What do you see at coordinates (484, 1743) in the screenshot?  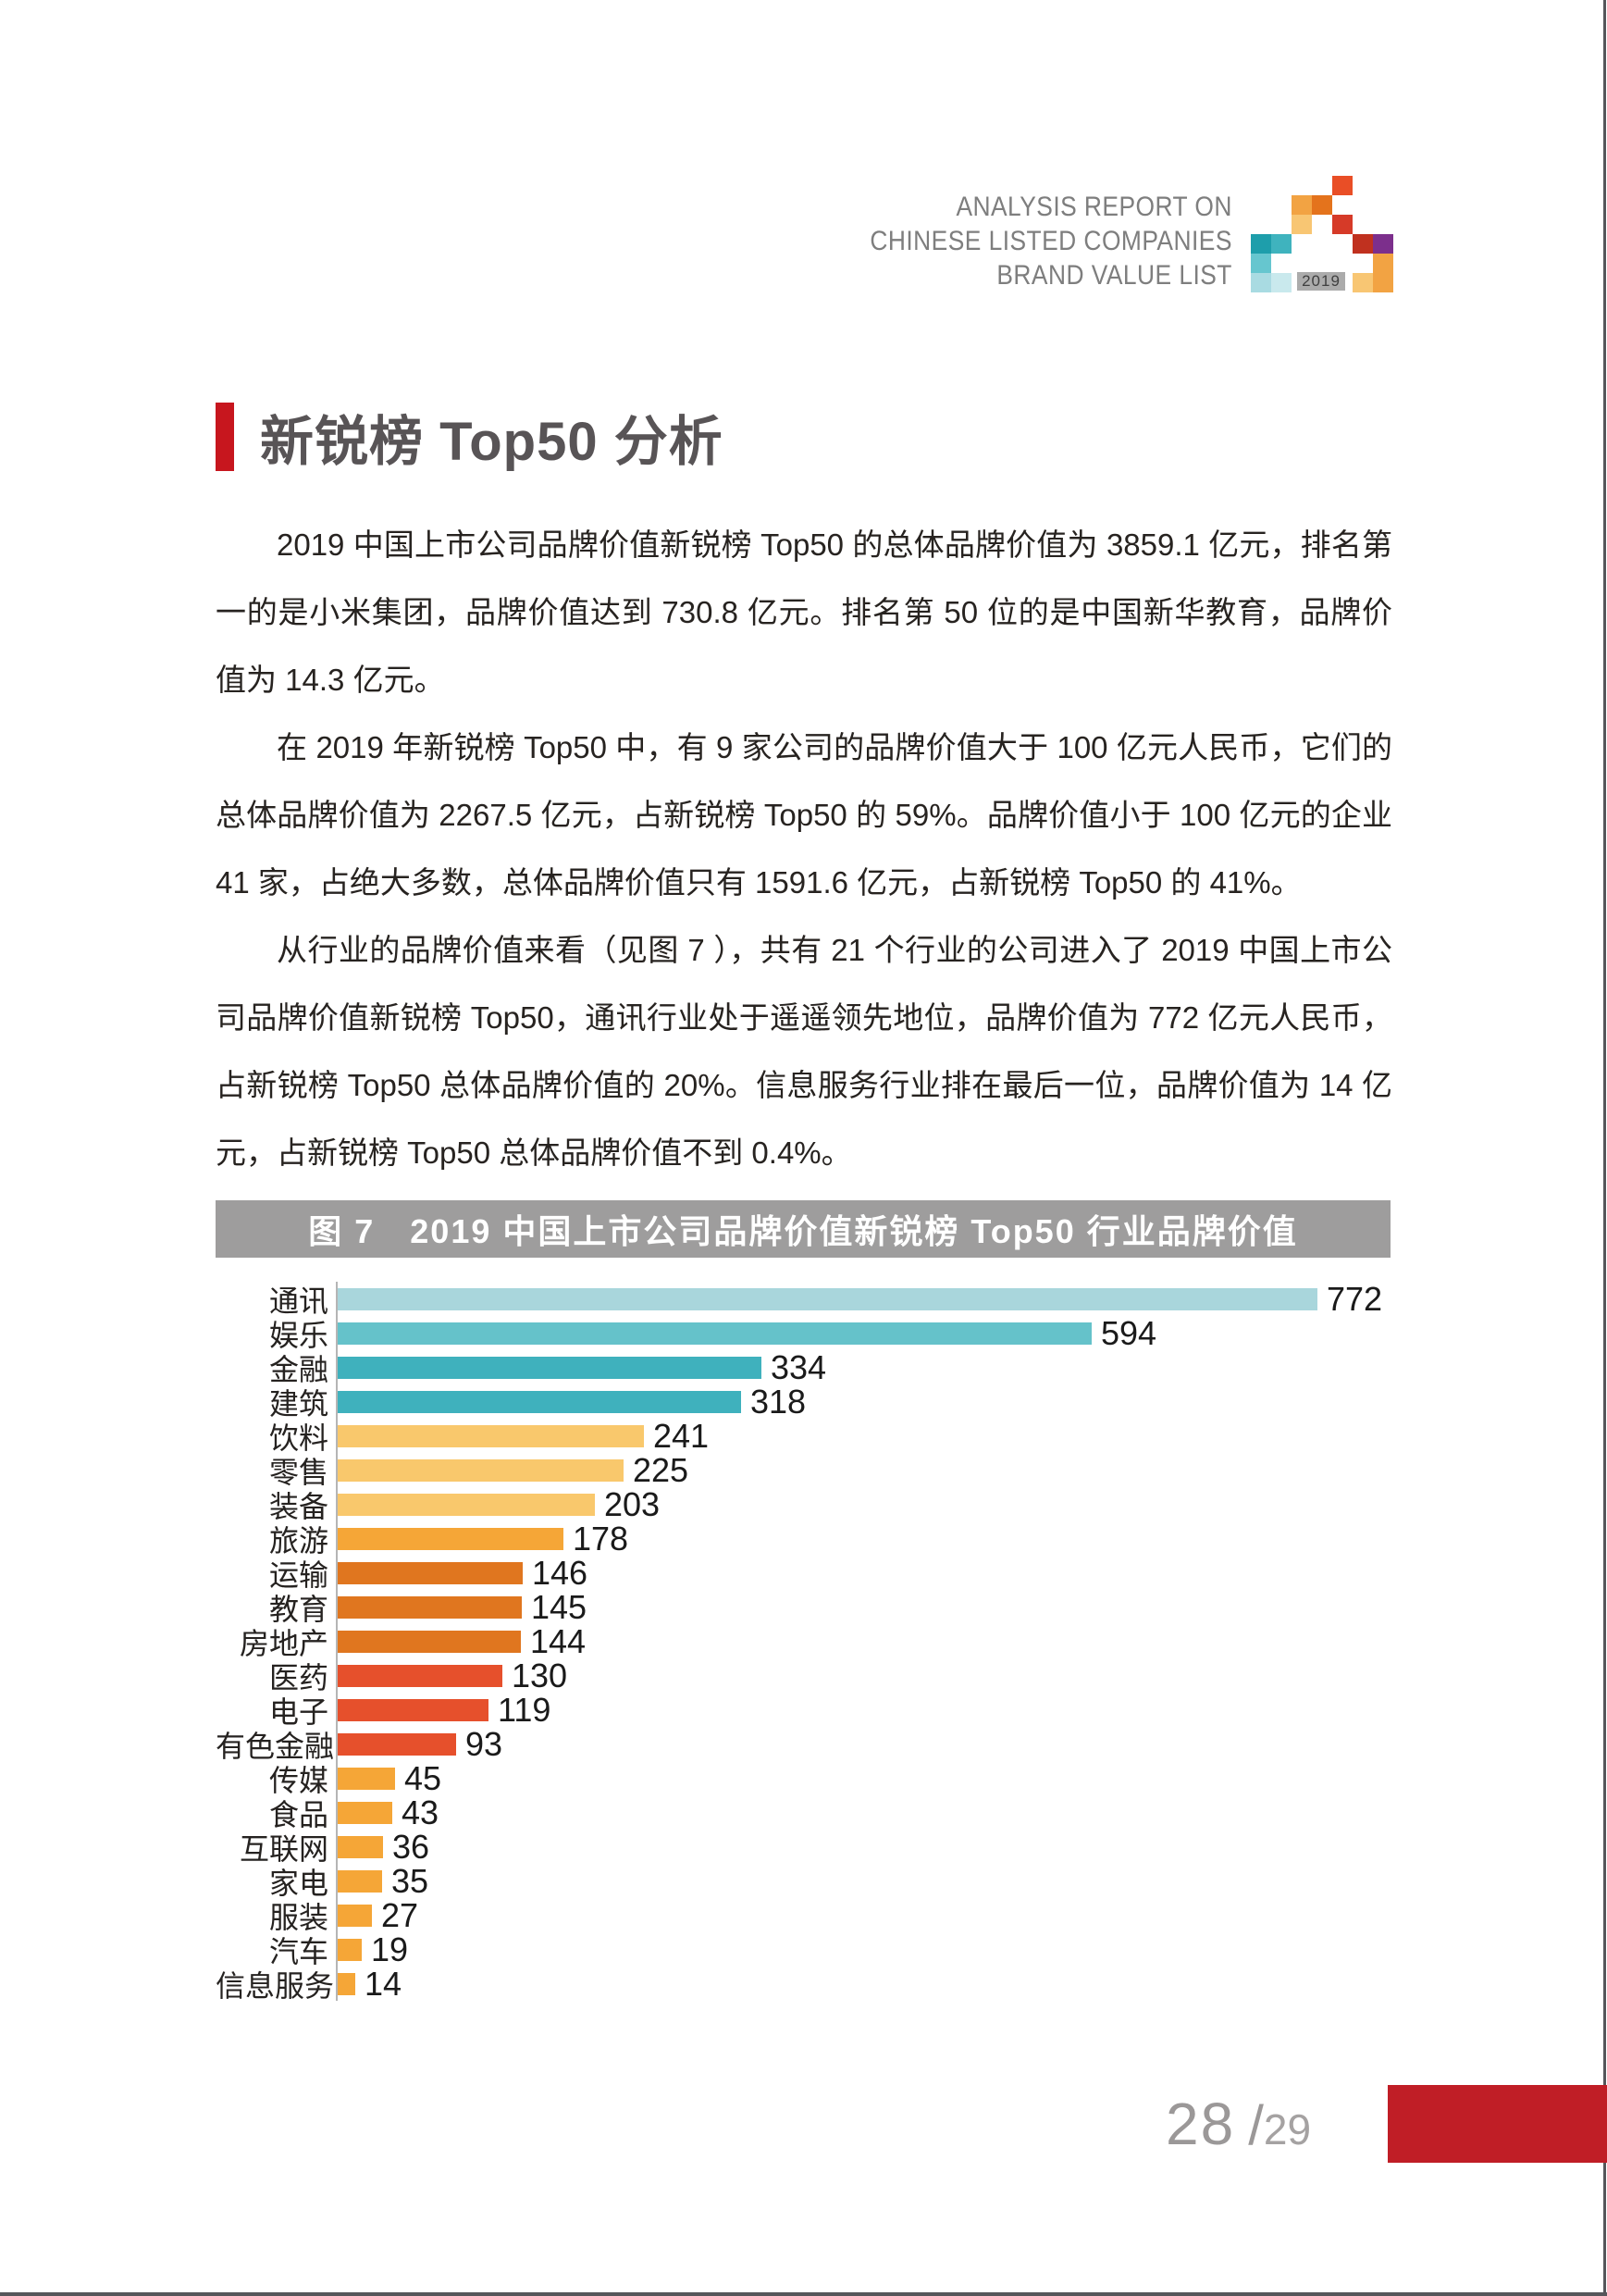 I see `chart-value-label: 93` at bounding box center [484, 1743].